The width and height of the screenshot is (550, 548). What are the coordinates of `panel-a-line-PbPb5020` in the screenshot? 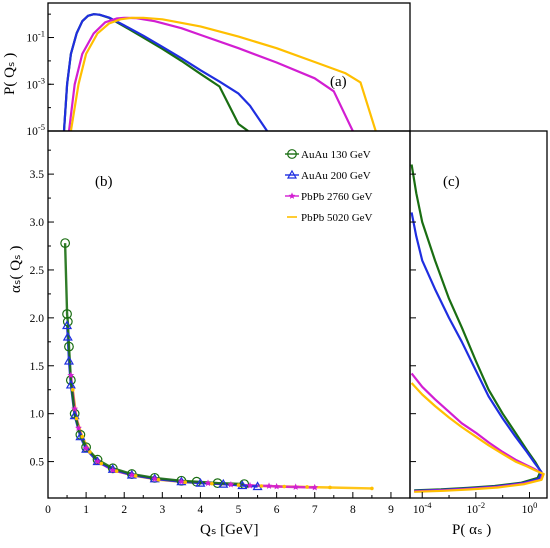 It's located at (223, 73).